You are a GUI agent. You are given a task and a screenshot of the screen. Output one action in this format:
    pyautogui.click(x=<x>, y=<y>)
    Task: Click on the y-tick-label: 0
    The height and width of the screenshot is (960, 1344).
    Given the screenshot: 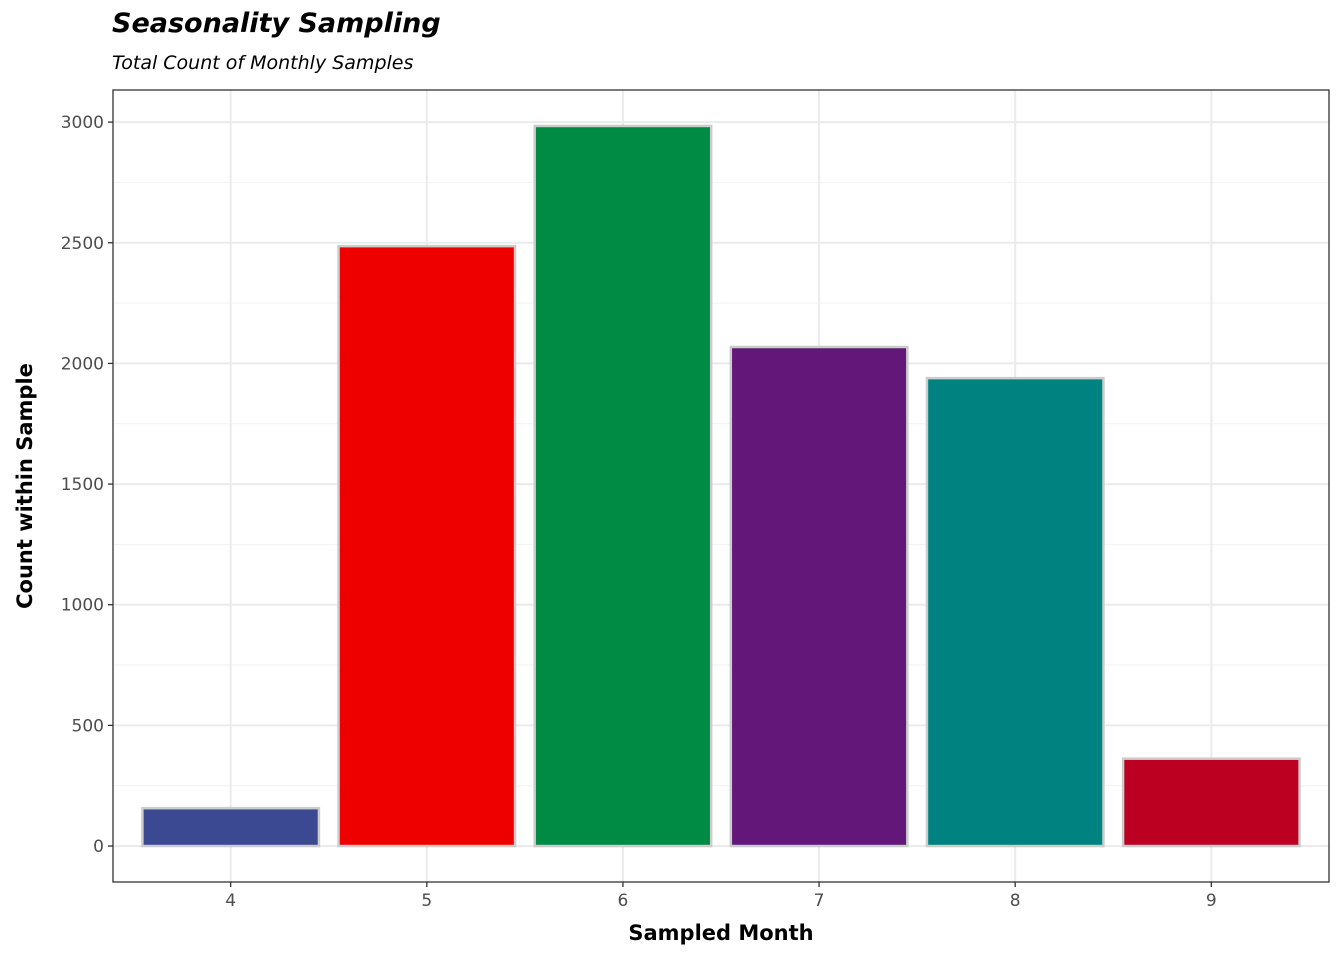 What is the action you would take?
    pyautogui.click(x=98, y=847)
    